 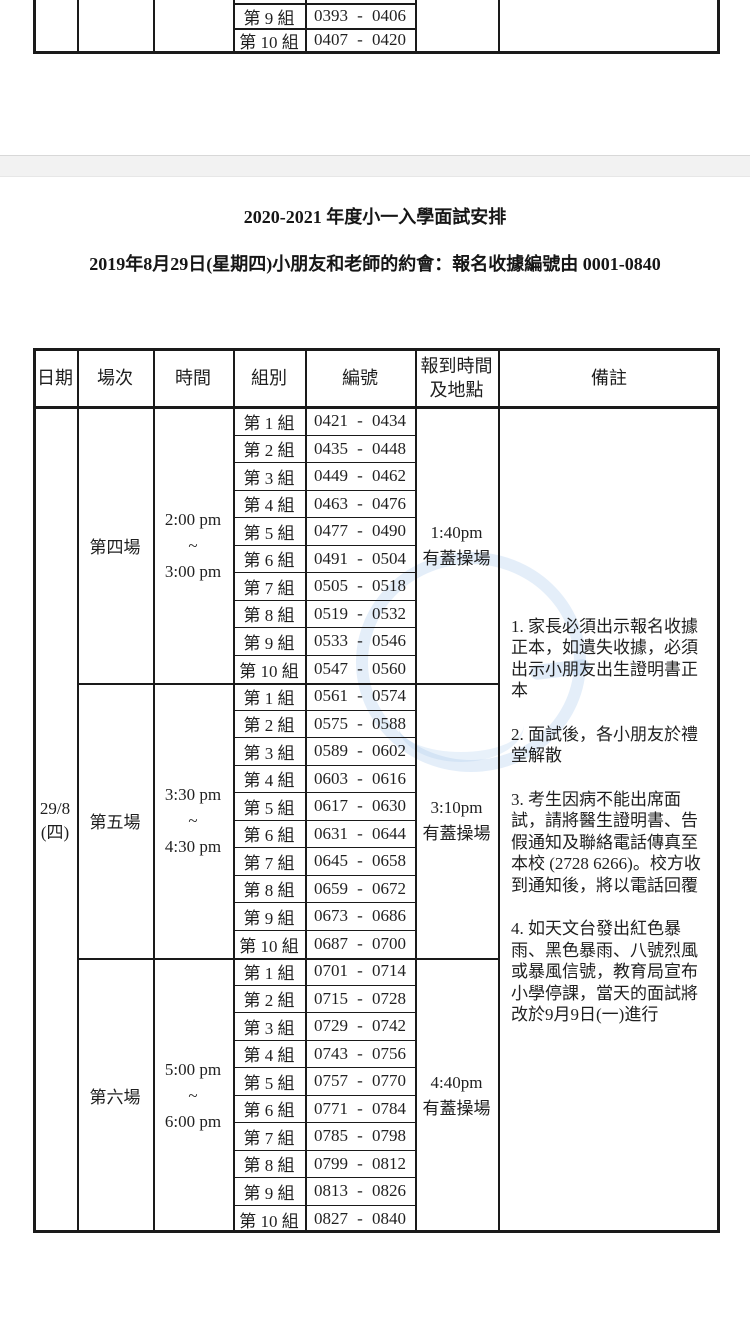 What do you see at coordinates (331, 916) in the screenshot?
I see `range-number: 0673` at bounding box center [331, 916].